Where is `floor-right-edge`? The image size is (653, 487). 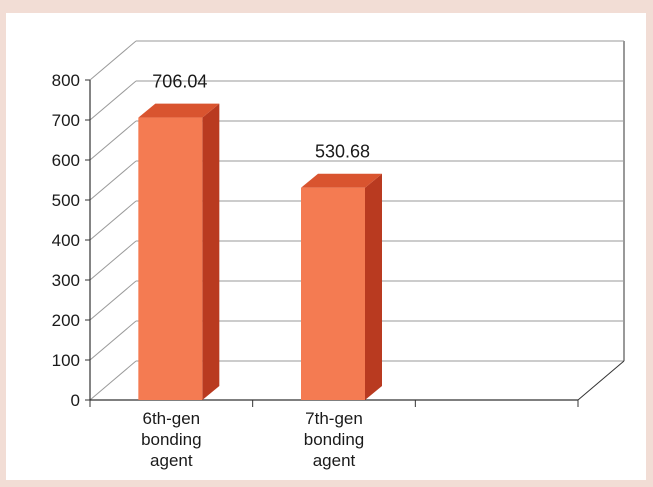
floor-right-edge is located at coordinates (601, 380).